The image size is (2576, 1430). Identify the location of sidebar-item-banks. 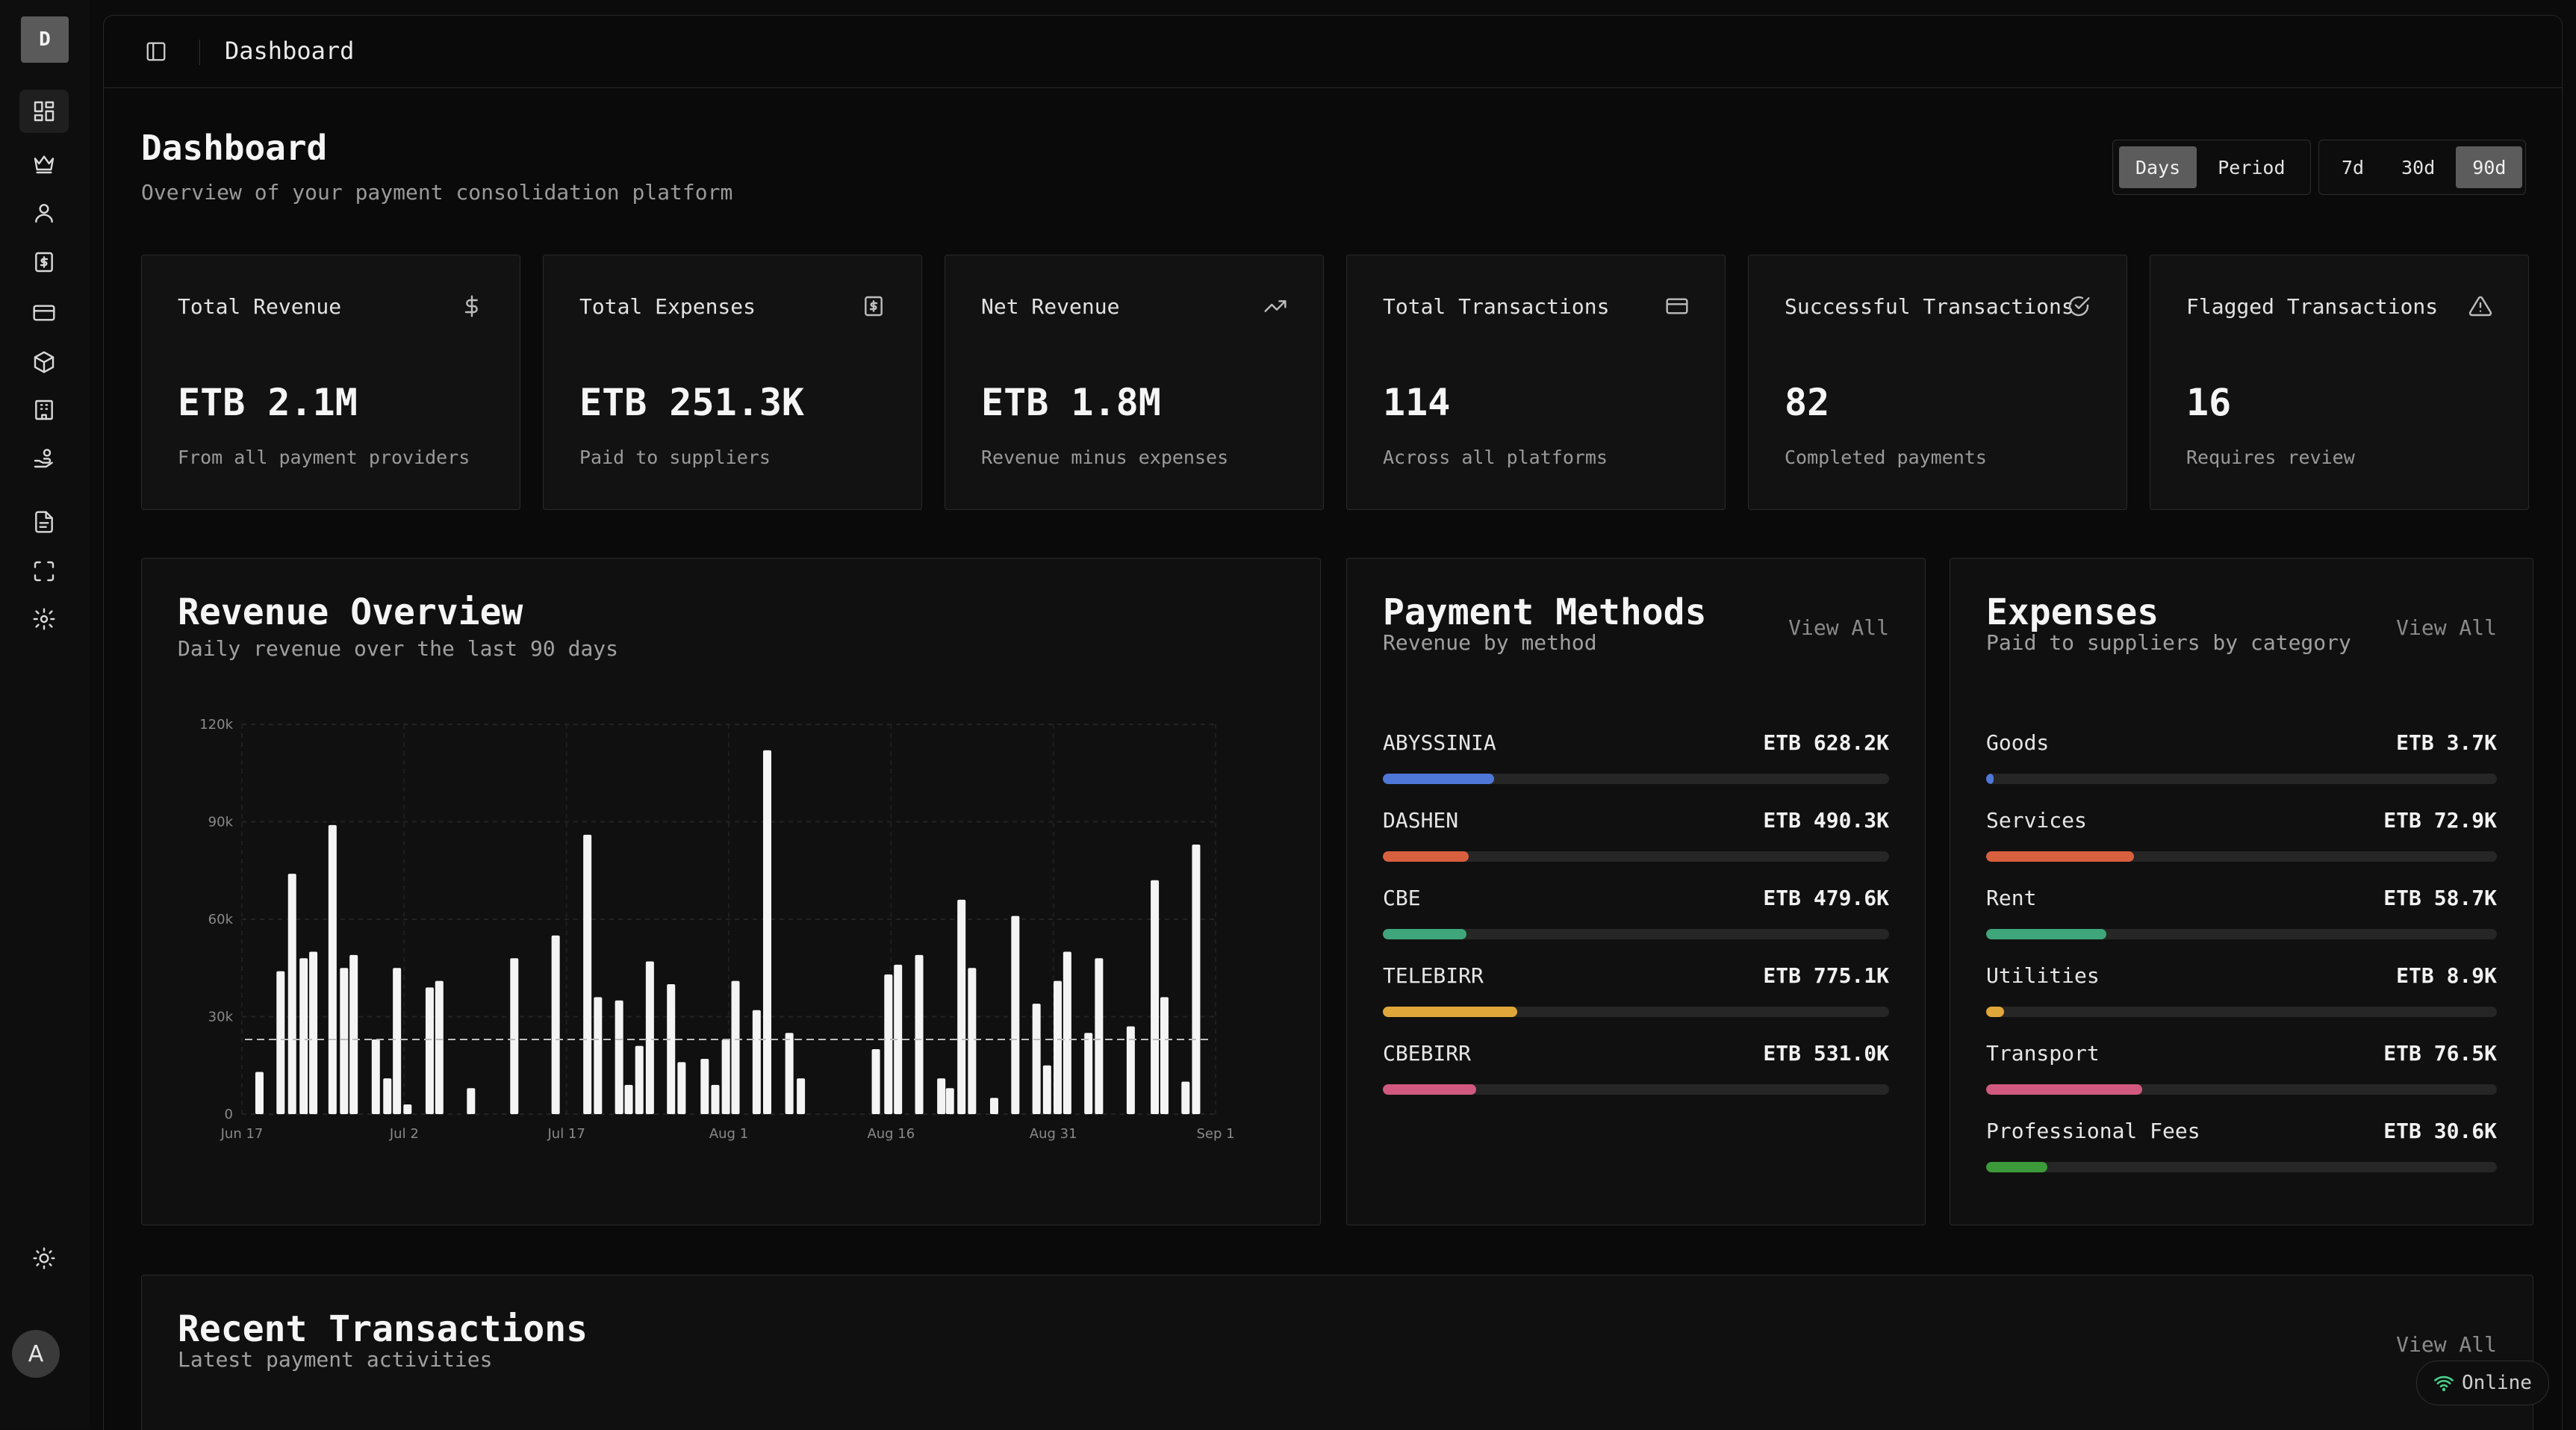
(44, 410).